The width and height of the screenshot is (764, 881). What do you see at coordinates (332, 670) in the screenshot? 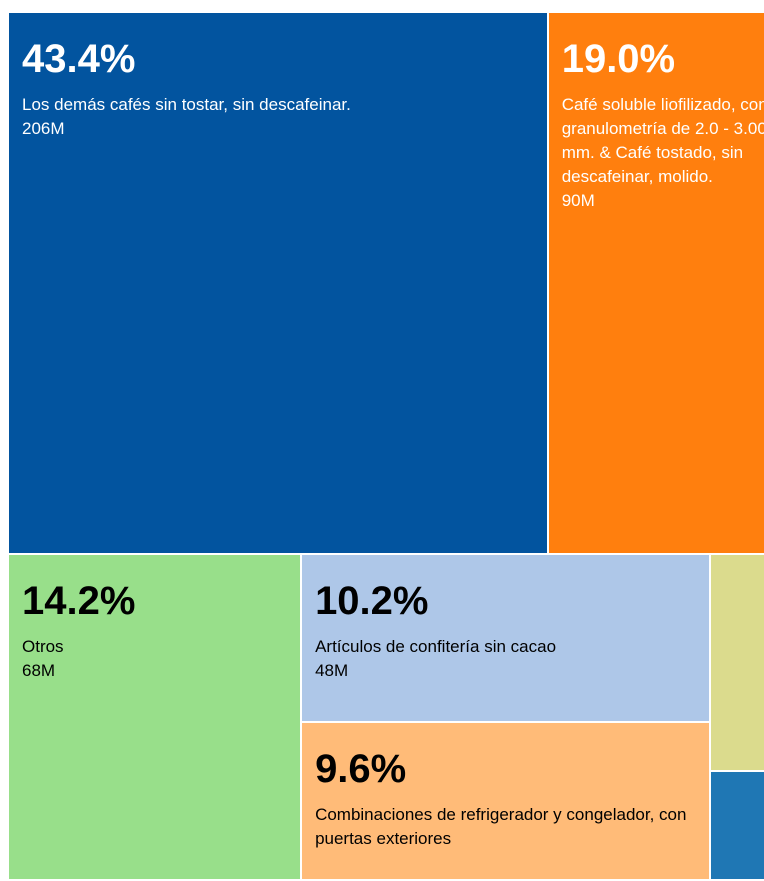
I see `tile-amount: 48M` at bounding box center [332, 670].